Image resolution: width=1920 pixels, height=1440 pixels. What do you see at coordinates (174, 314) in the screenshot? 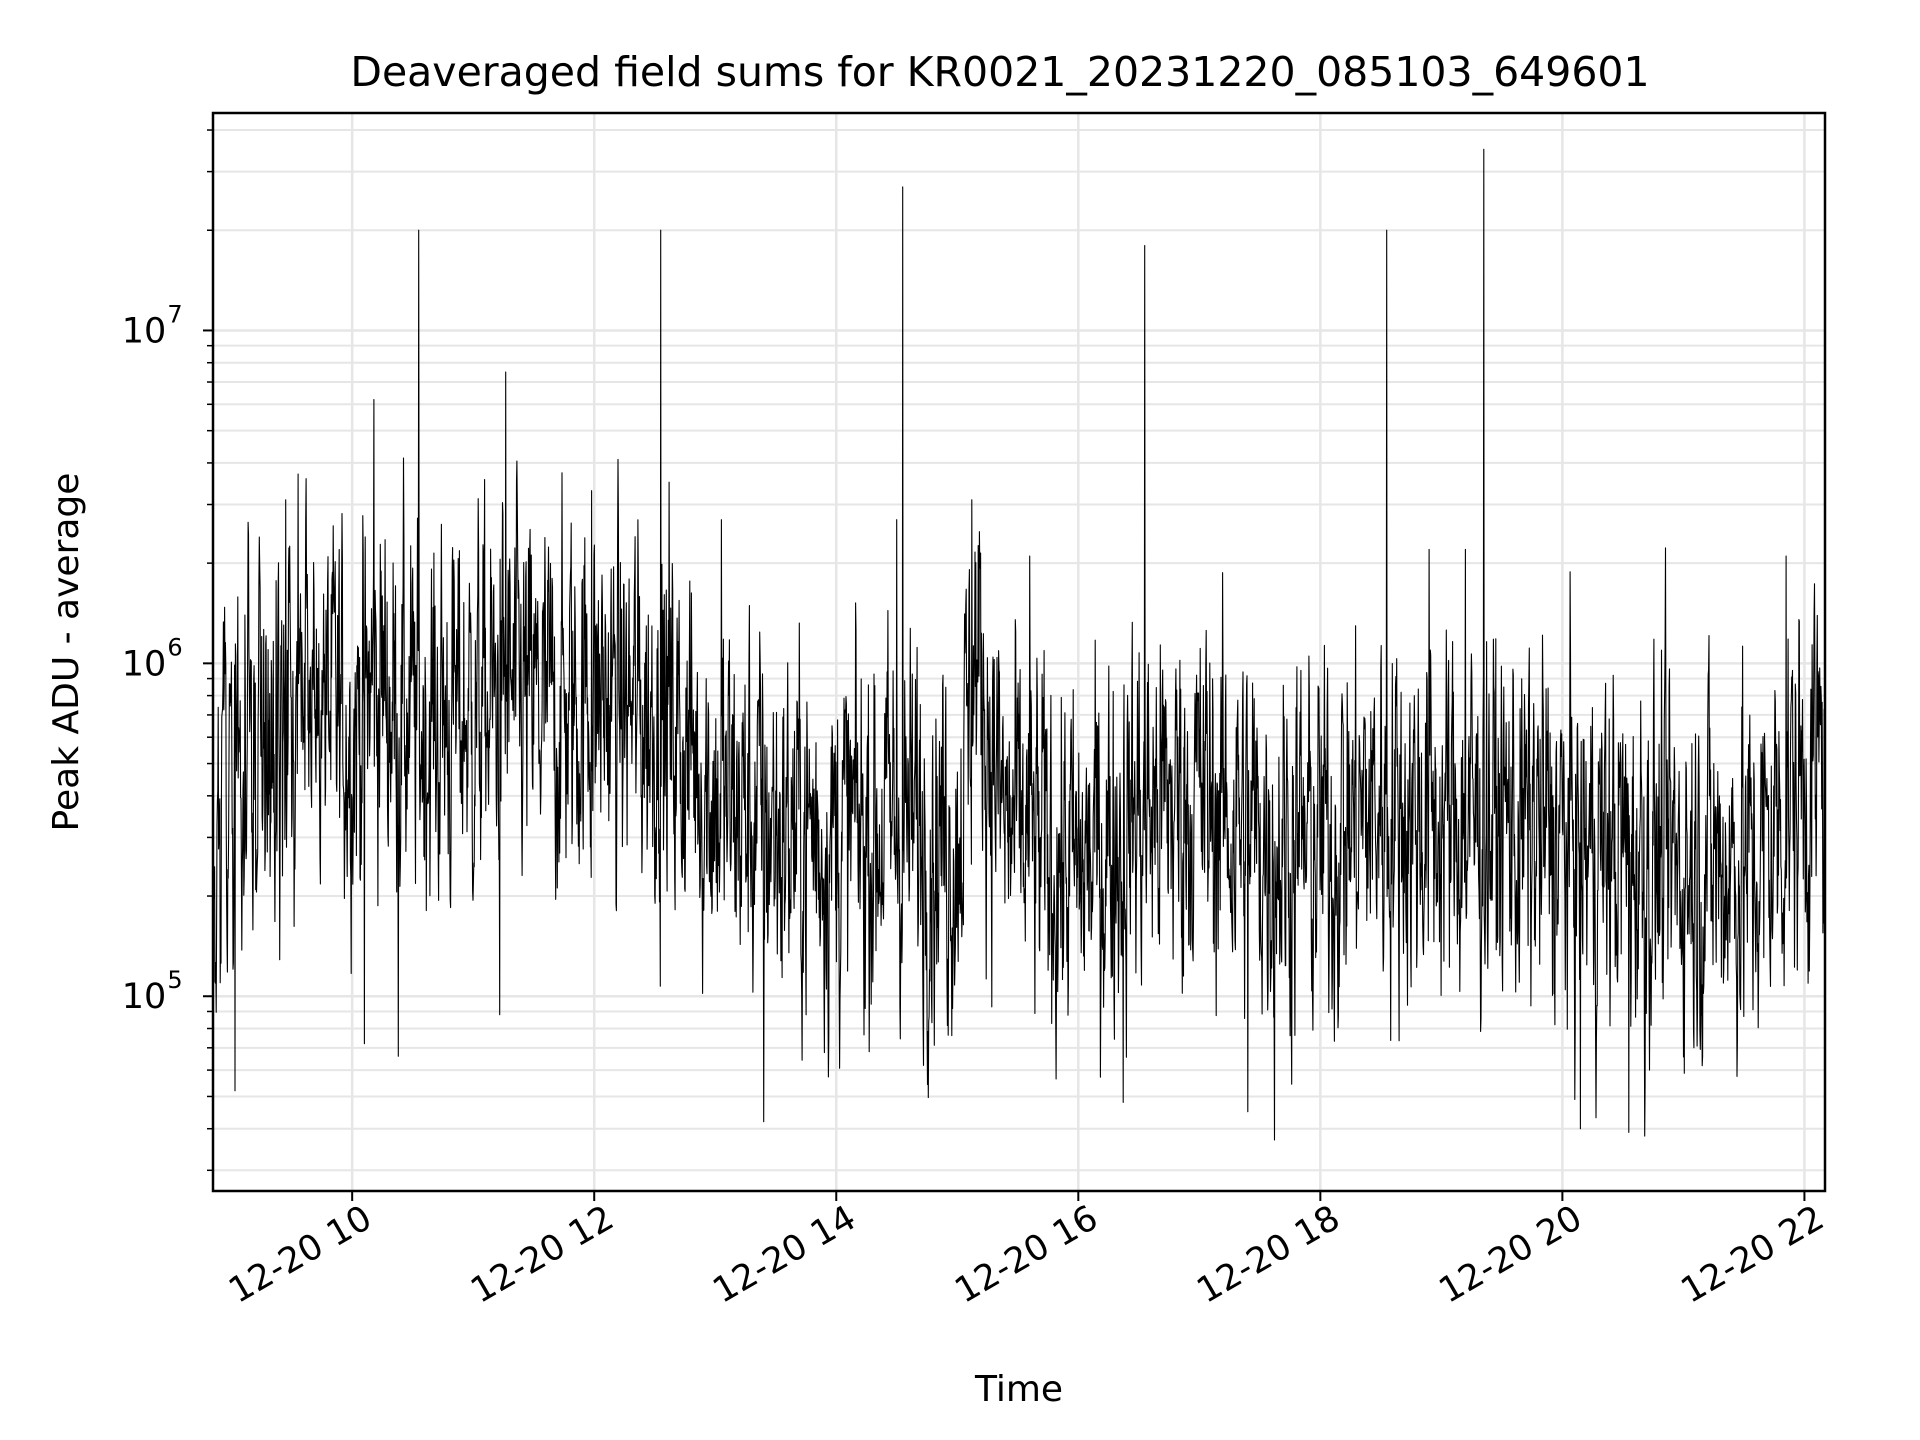
I see `y-tick-exponent: 7` at bounding box center [174, 314].